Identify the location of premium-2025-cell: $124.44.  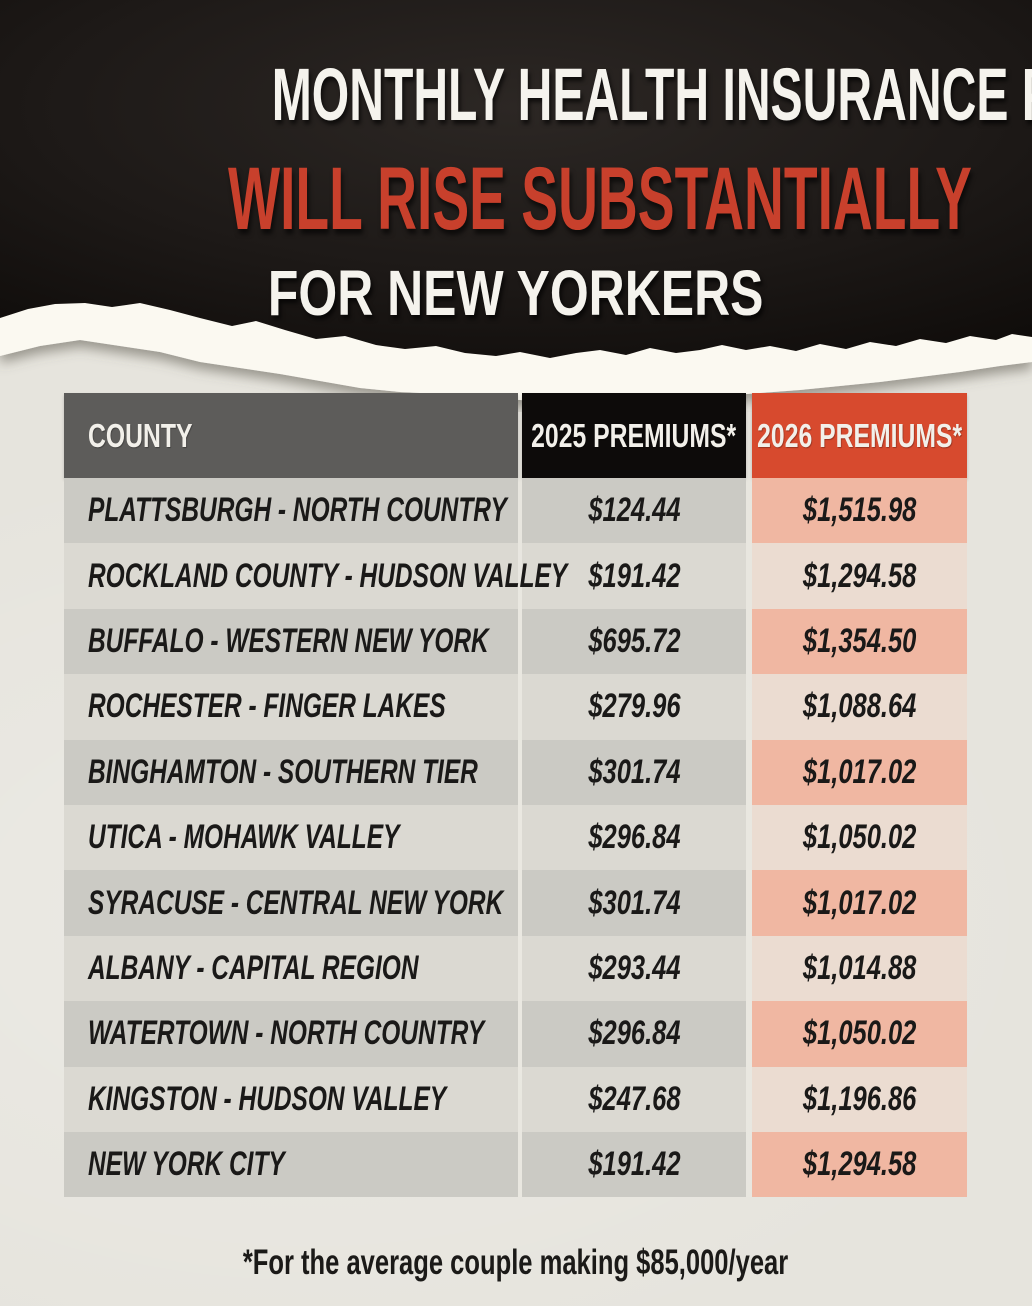
(634, 511).